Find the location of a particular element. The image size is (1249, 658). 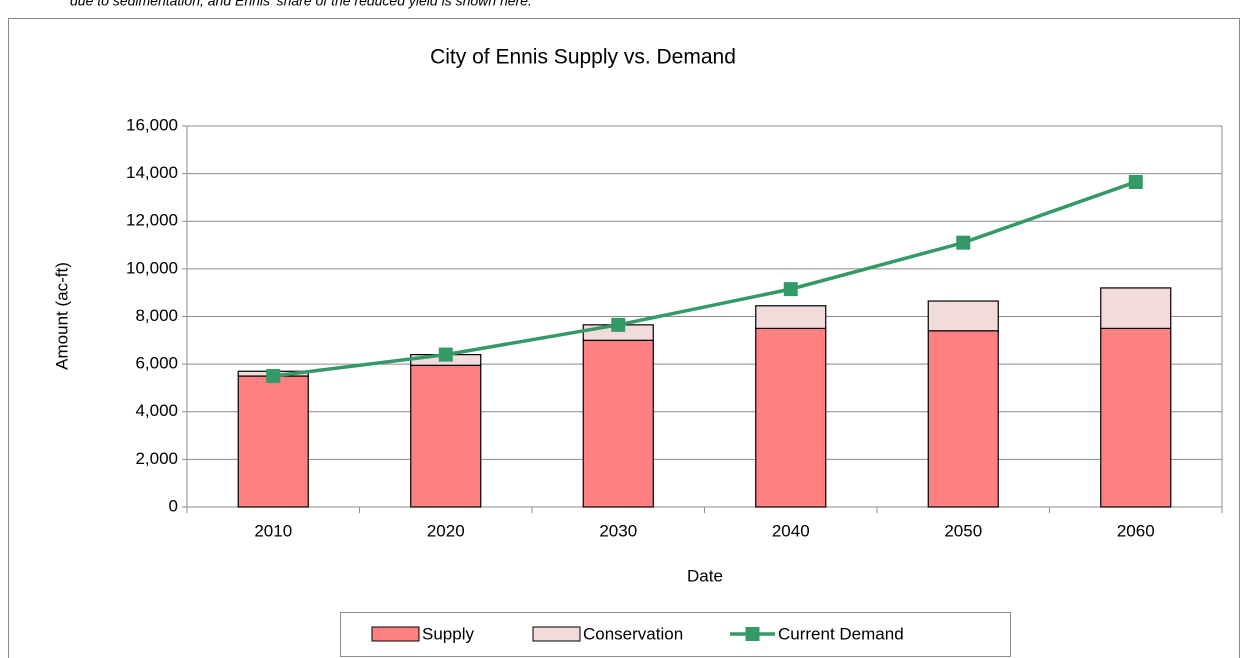

legend-box is located at coordinates (675, 634).